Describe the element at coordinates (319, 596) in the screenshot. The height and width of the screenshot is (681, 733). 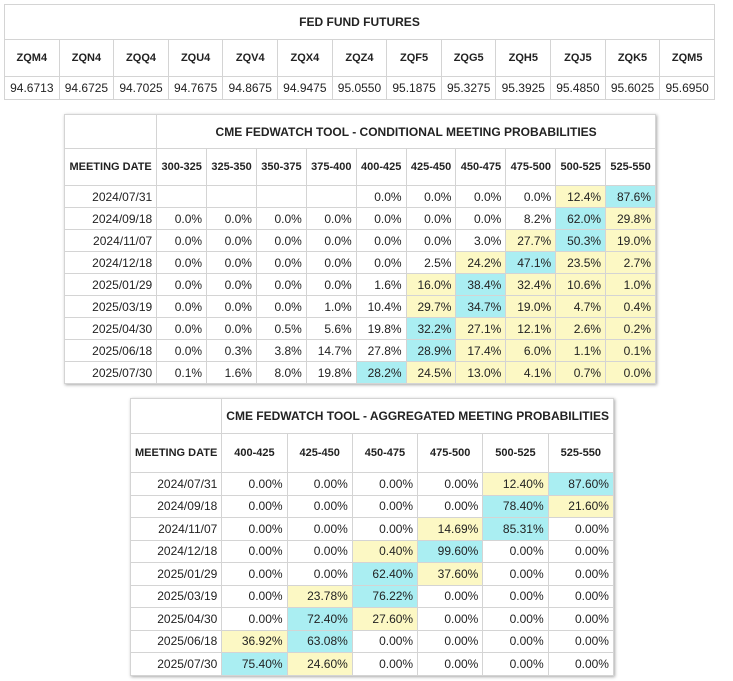
I see `aggregated-probability-cell: 23.78%` at that location.